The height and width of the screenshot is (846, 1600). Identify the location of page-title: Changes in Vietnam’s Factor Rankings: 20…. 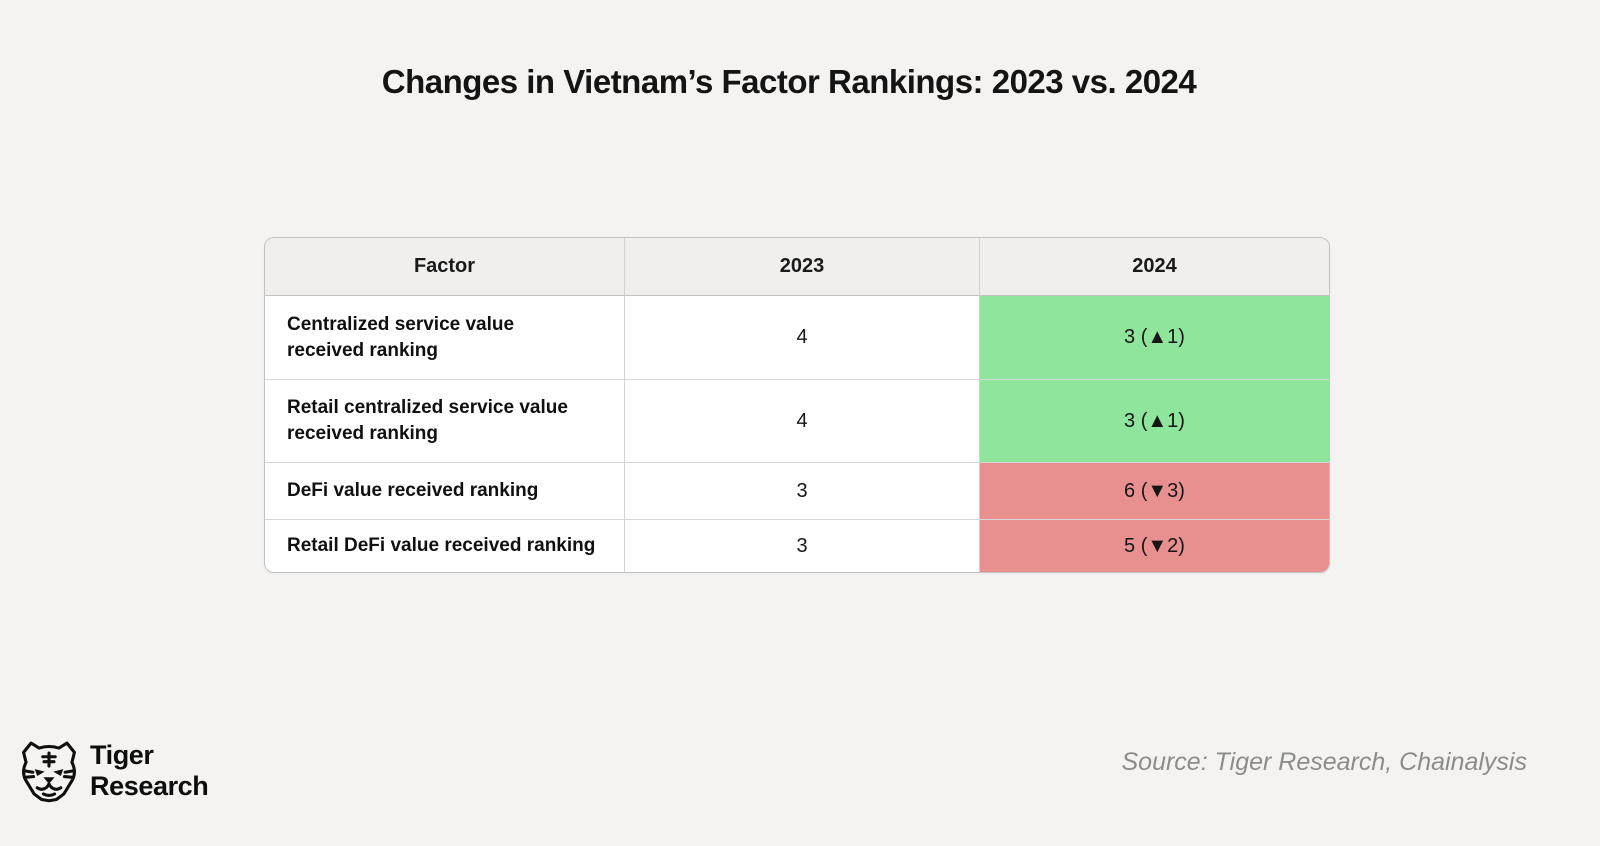
(789, 81).